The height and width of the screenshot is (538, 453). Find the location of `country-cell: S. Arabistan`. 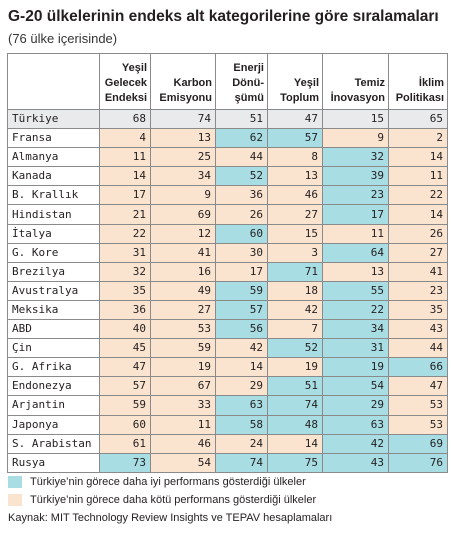

country-cell: S. Arabistan is located at coordinates (53, 443).